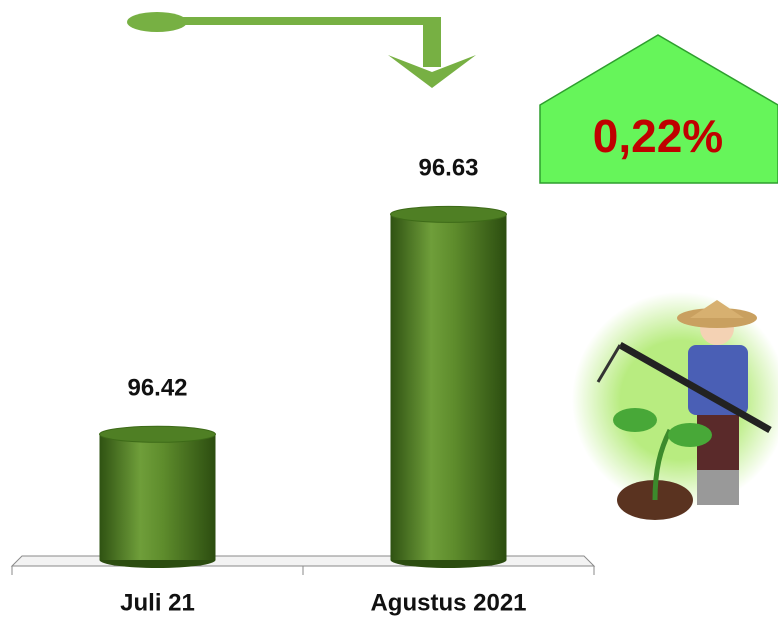 The height and width of the screenshot is (619, 778). I want to click on badge, so click(658, 109).